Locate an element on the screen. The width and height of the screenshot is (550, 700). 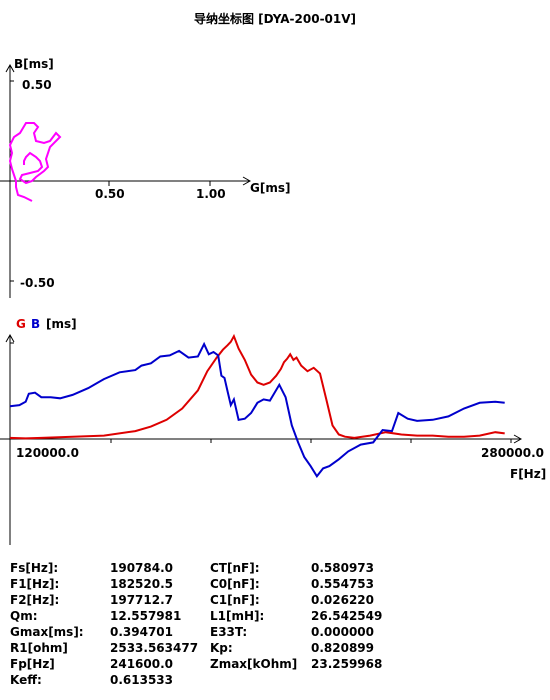
param-label: Zmax[kOhm] is located at coordinates (254, 664).